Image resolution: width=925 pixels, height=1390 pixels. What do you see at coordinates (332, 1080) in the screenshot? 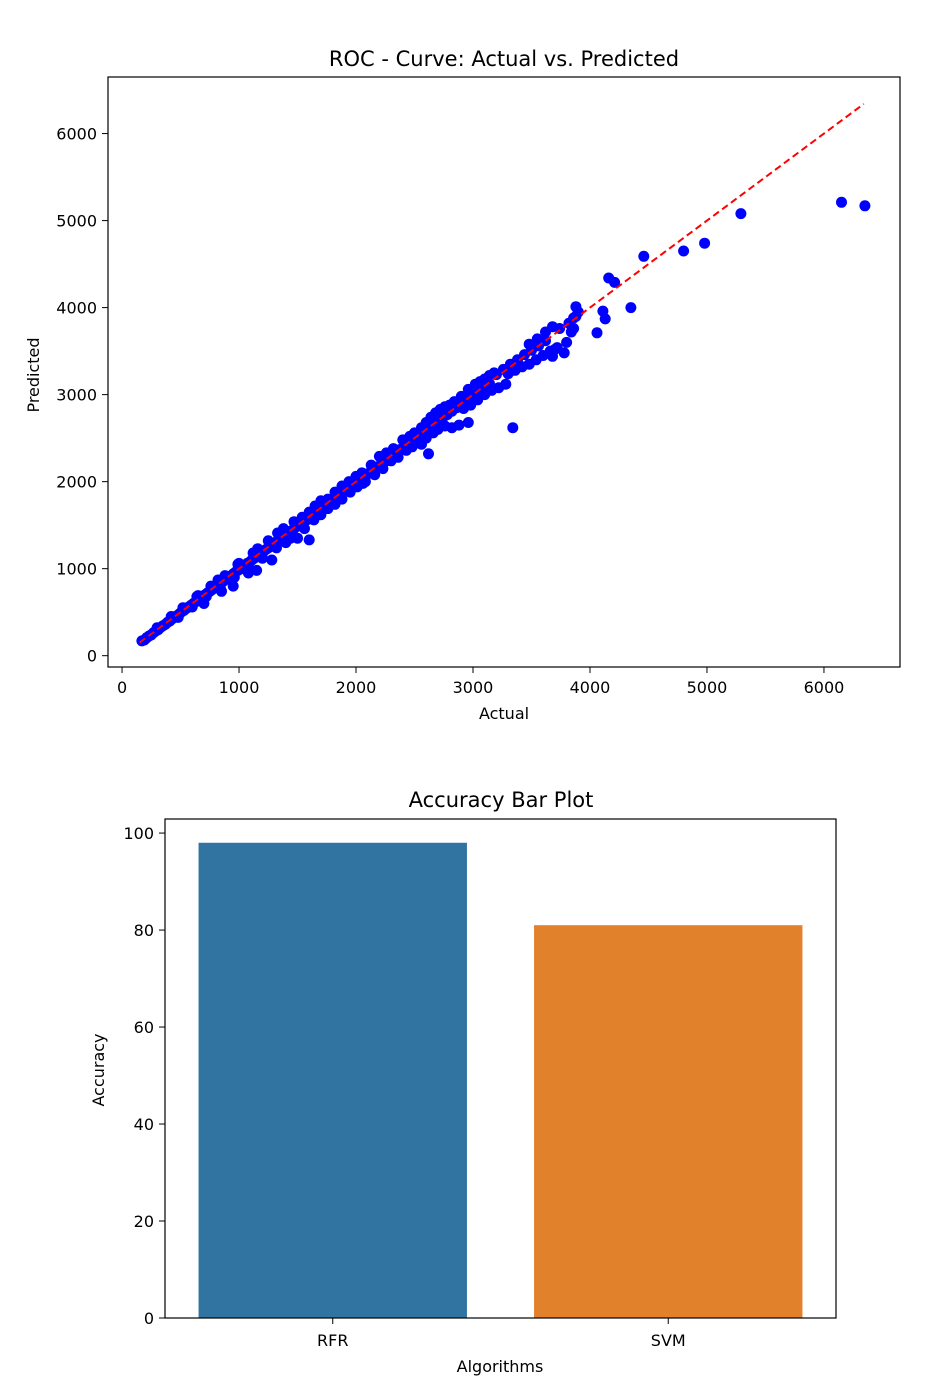
I see `bar-rfr` at bounding box center [332, 1080].